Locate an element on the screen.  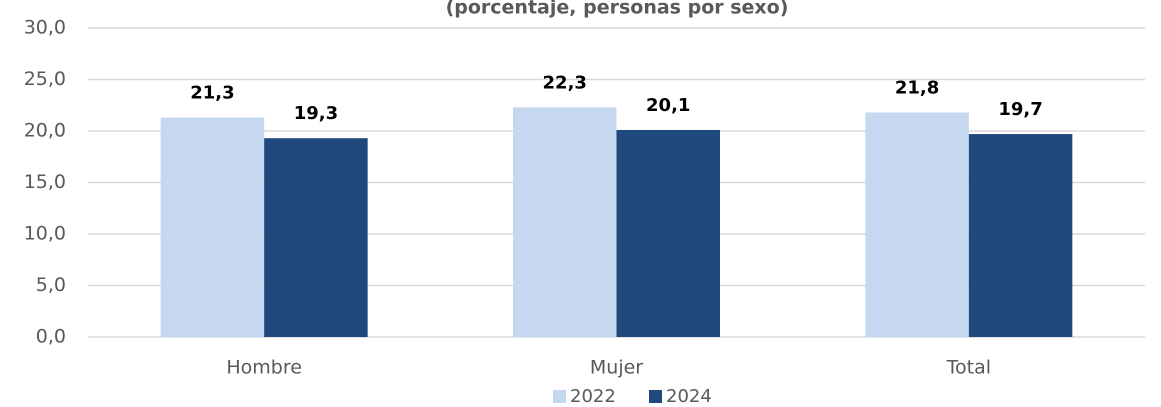
value-label: 21,3 is located at coordinates (212, 93).